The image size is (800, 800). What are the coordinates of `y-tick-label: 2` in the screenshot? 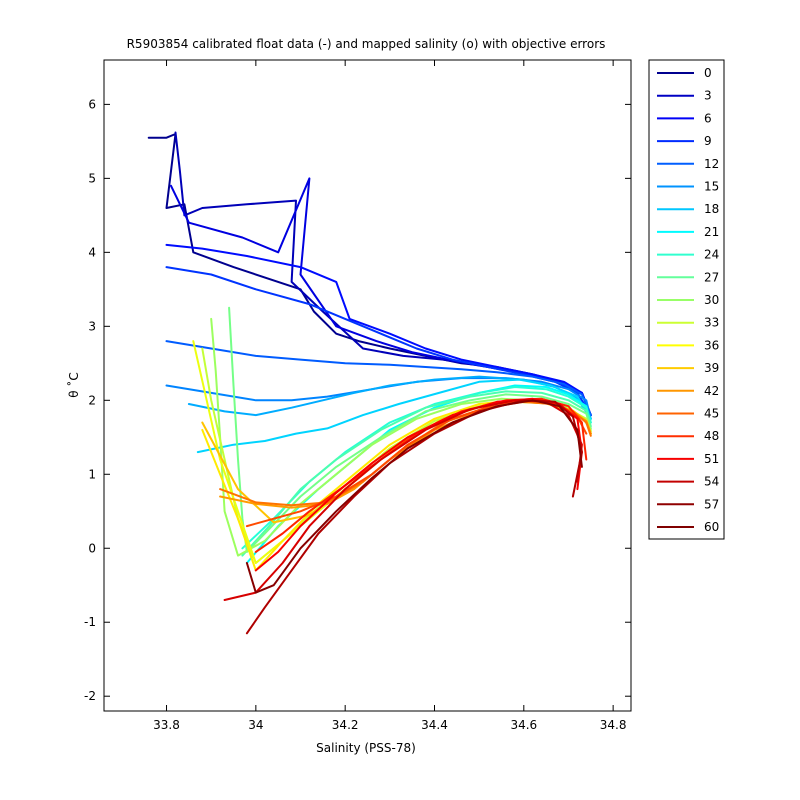 It's located at (92, 400).